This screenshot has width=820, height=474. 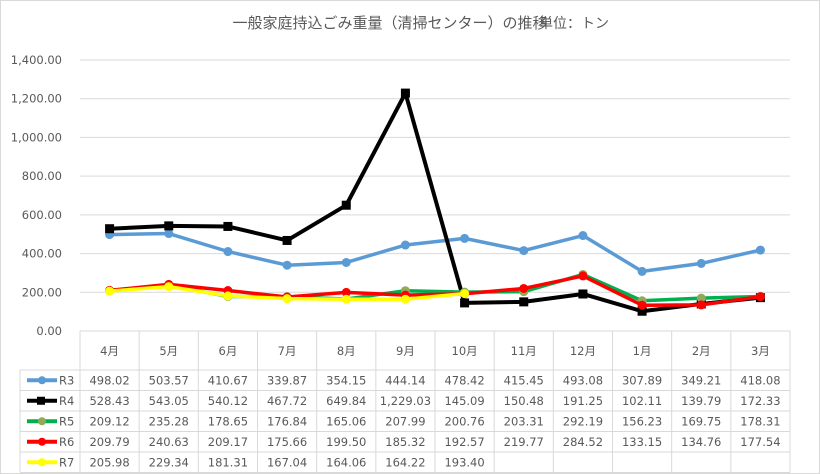 What do you see at coordinates (228, 401) in the screenshot?
I see `data-cell: 540.12` at bounding box center [228, 401].